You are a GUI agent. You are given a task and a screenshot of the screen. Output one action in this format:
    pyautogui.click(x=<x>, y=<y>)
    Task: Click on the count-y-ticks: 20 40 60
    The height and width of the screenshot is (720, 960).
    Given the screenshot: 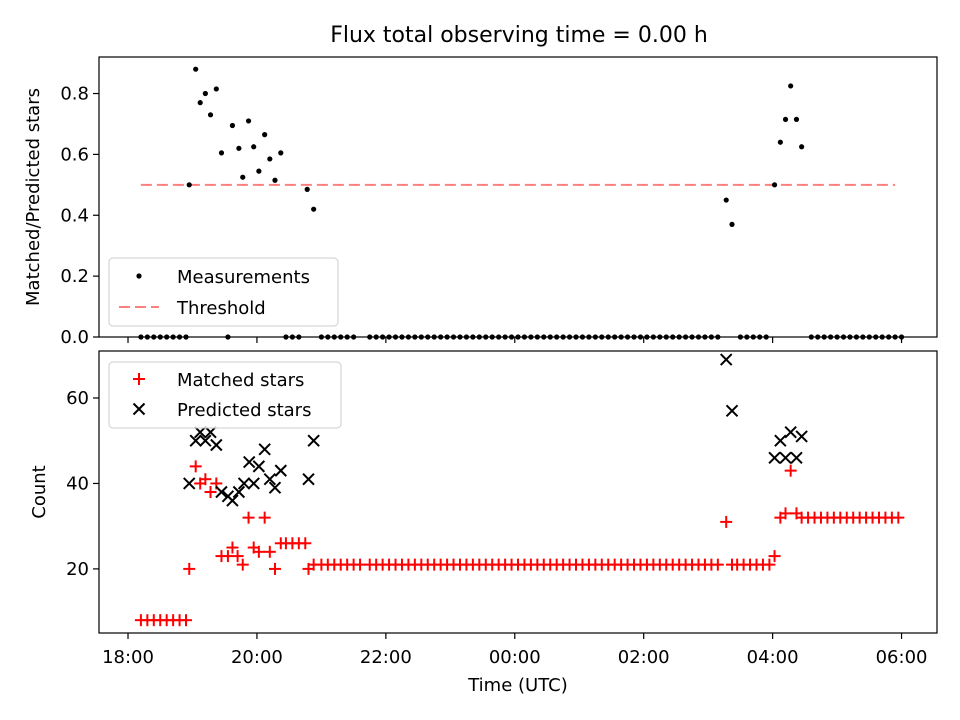 What is the action you would take?
    pyautogui.click(x=82, y=484)
    